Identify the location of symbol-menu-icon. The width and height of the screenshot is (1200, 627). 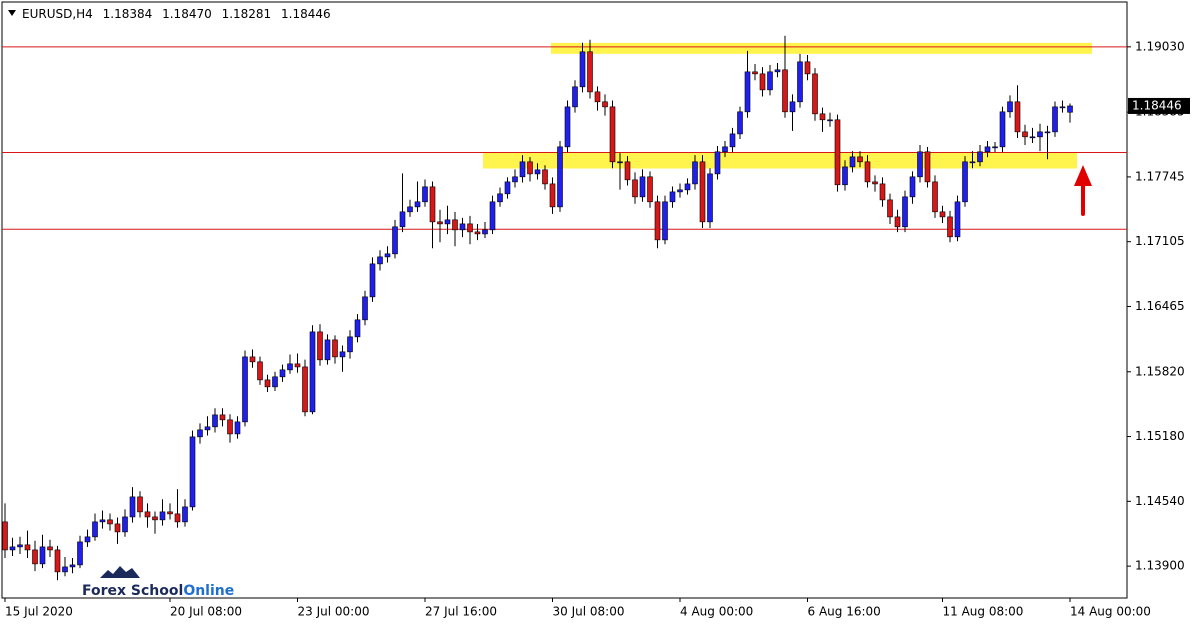
(12, 13).